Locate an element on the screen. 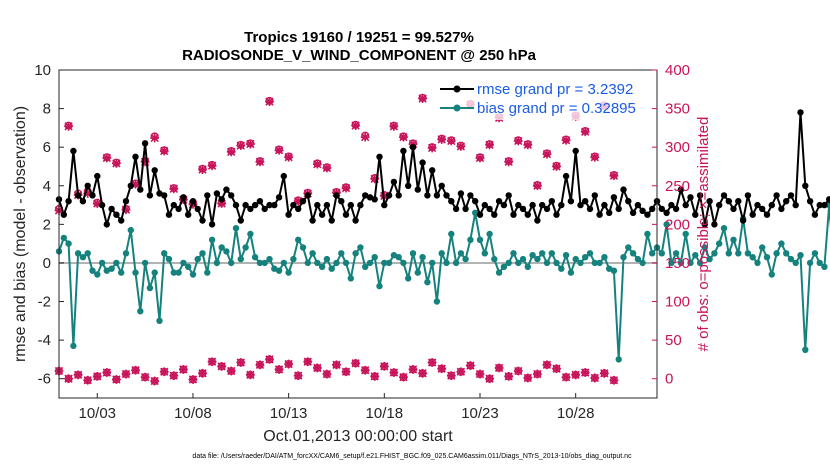 The image size is (830, 470). x-tick-label: 10/18 is located at coordinates (385, 413).